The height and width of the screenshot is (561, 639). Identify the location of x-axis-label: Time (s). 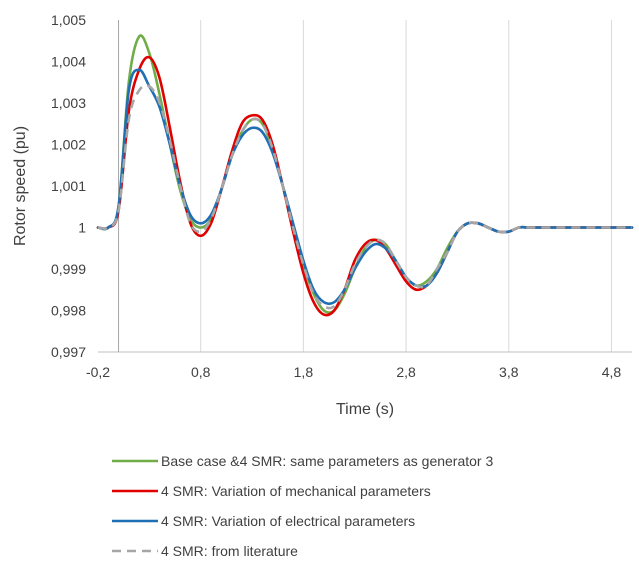
(365, 409).